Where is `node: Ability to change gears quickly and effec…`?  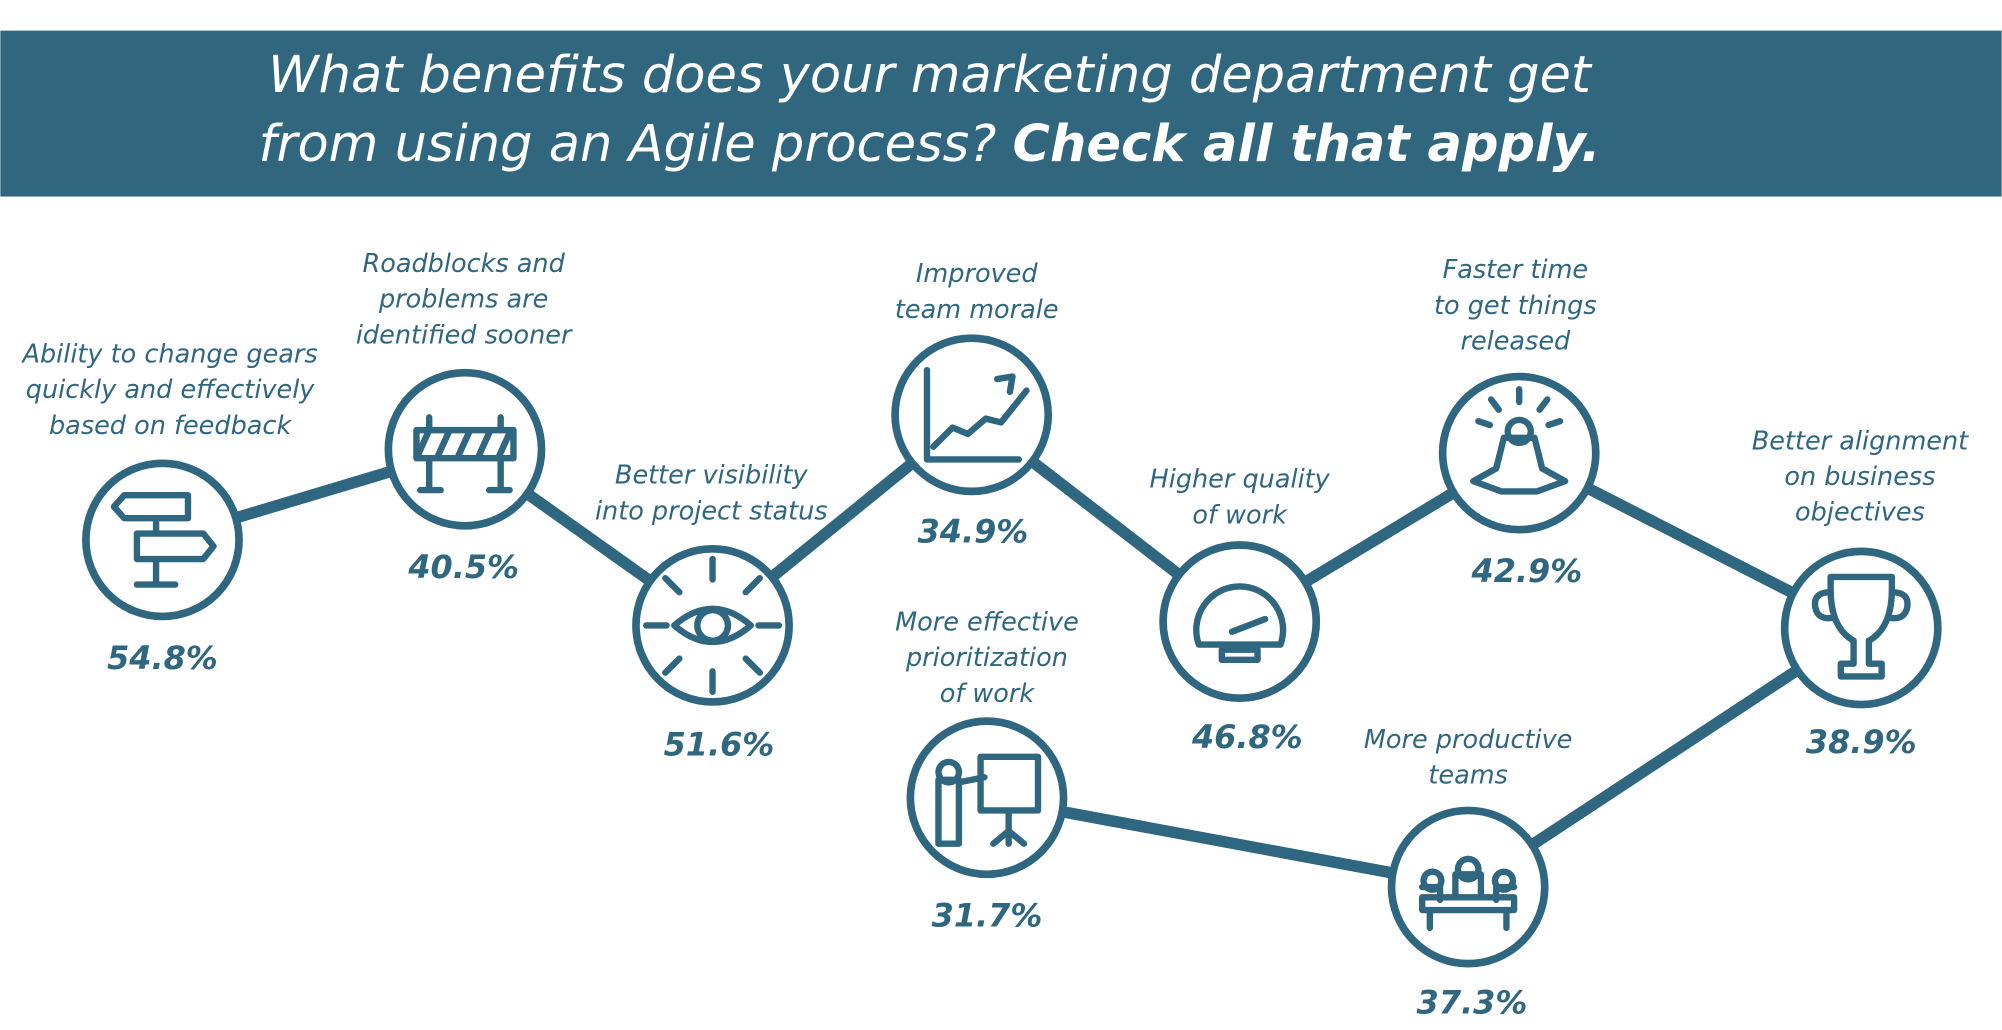 node: Ability to change gears quickly and effec… is located at coordinates (169, 507).